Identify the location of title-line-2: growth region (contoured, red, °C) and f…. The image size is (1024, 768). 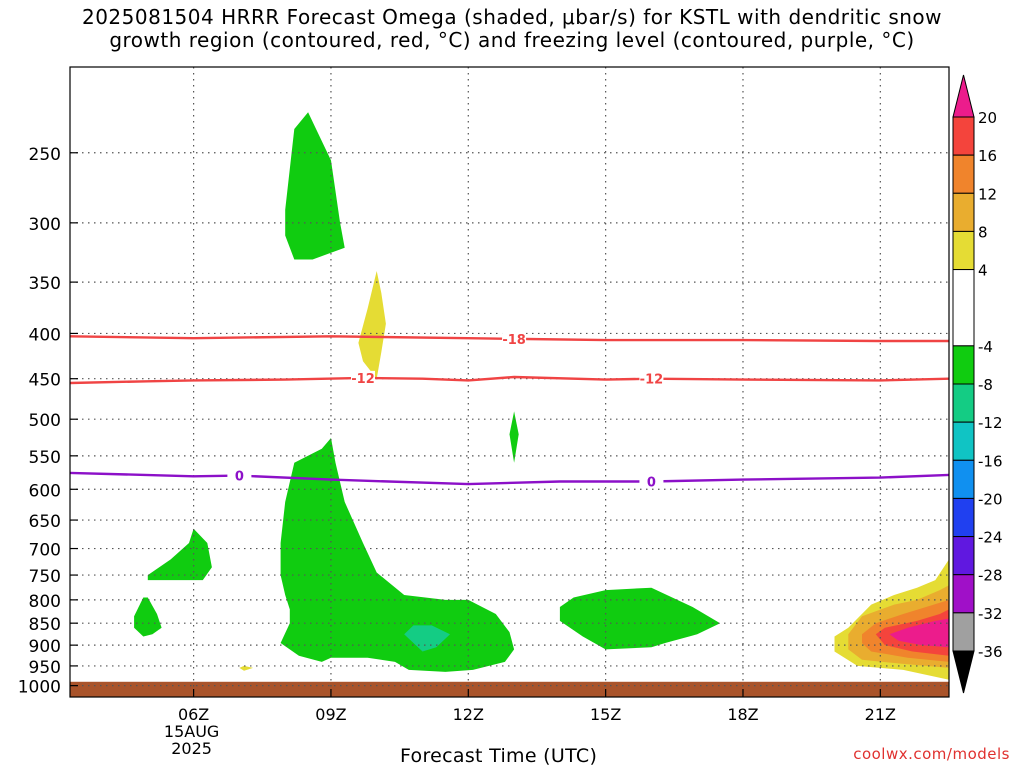
(512, 40).